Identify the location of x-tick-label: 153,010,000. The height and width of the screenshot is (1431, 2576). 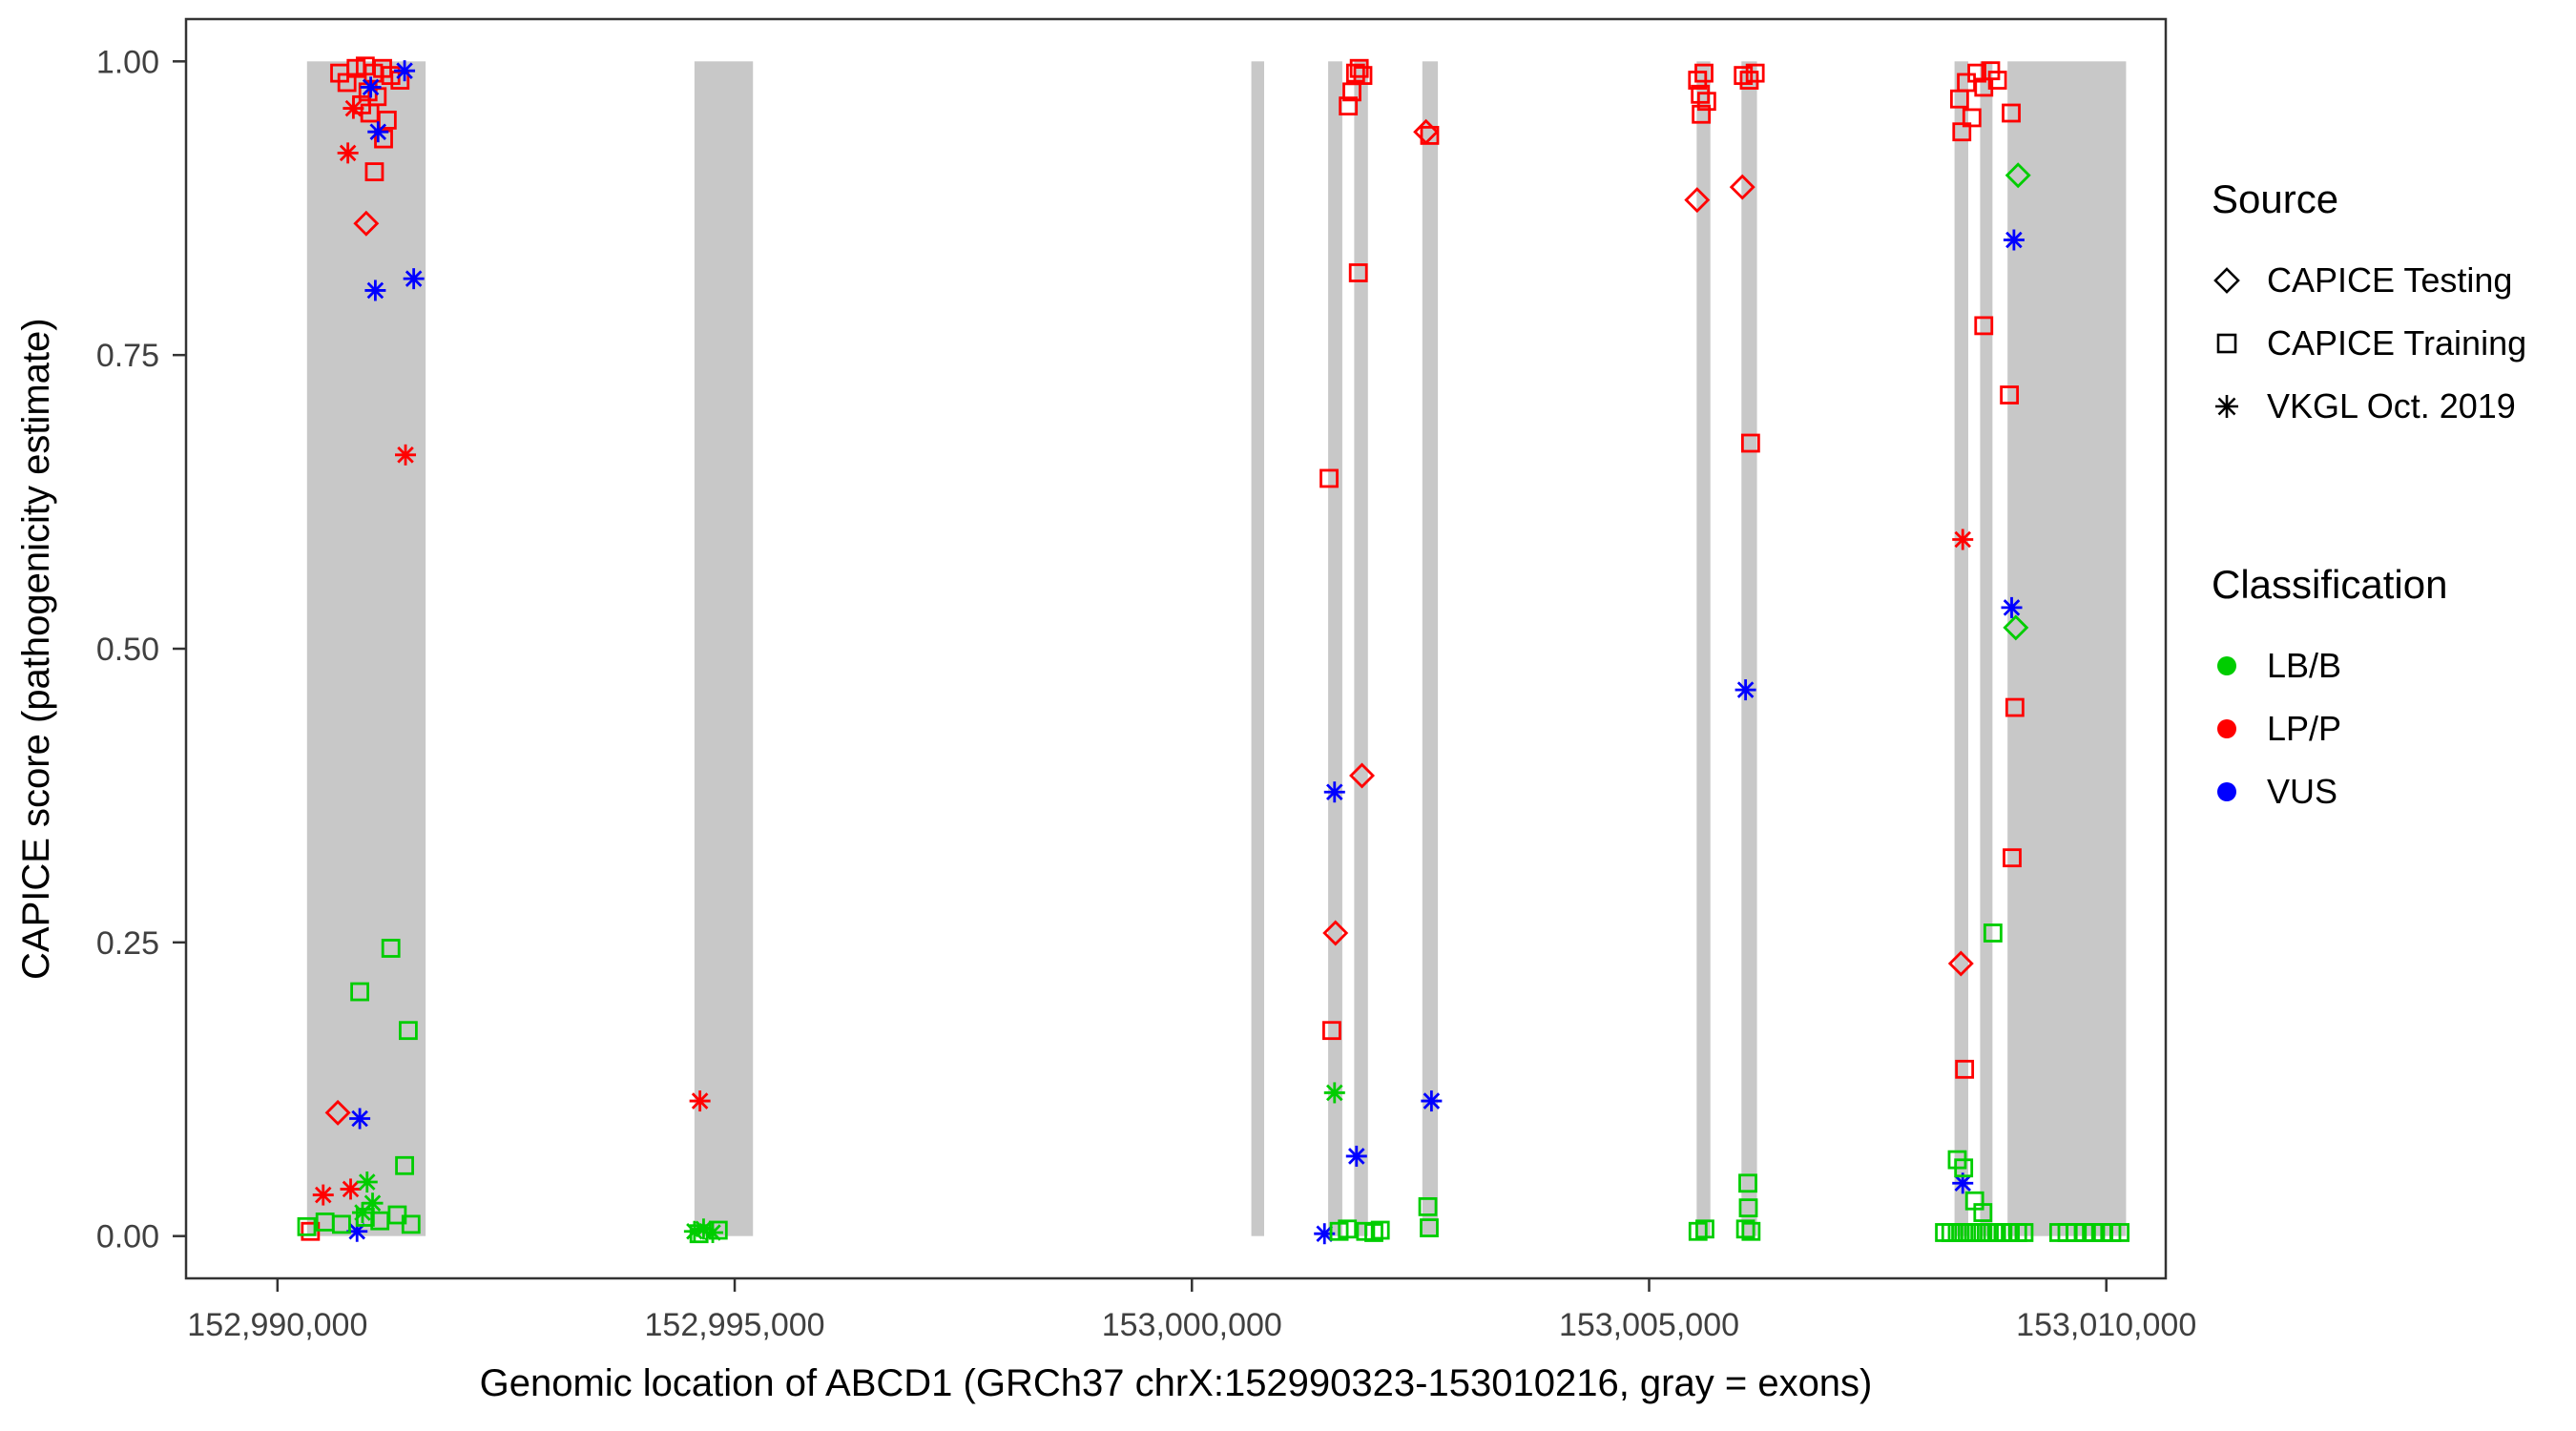
(2106, 1325).